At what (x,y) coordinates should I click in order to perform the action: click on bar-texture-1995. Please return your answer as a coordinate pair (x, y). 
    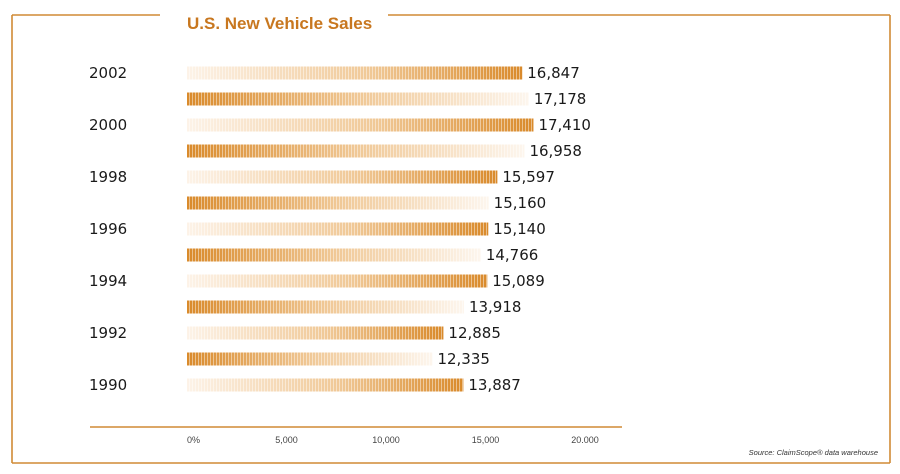
    Looking at the image, I should click on (334, 255).